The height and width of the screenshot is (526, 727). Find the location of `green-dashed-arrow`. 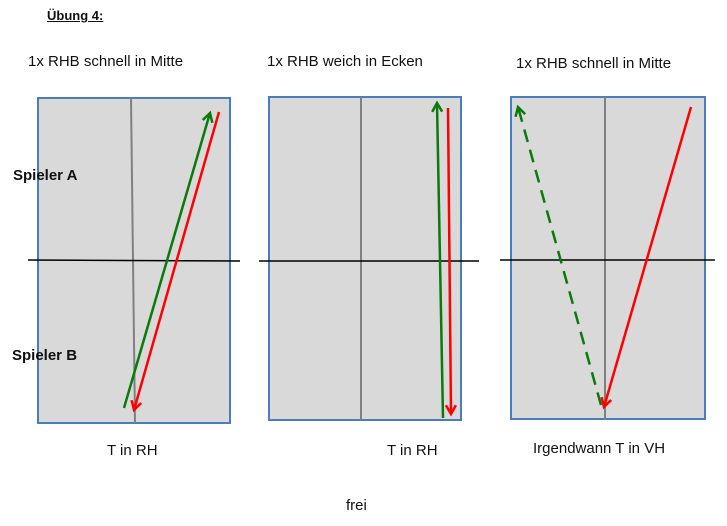

green-dashed-arrow is located at coordinates (558, 255).